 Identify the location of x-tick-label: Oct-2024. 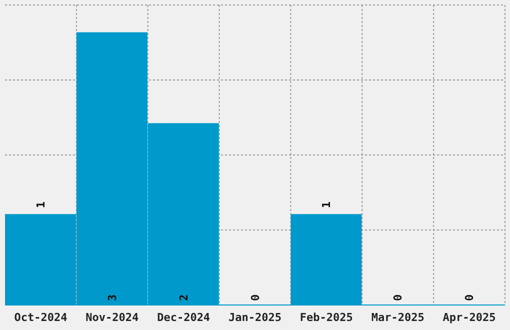
(41, 317).